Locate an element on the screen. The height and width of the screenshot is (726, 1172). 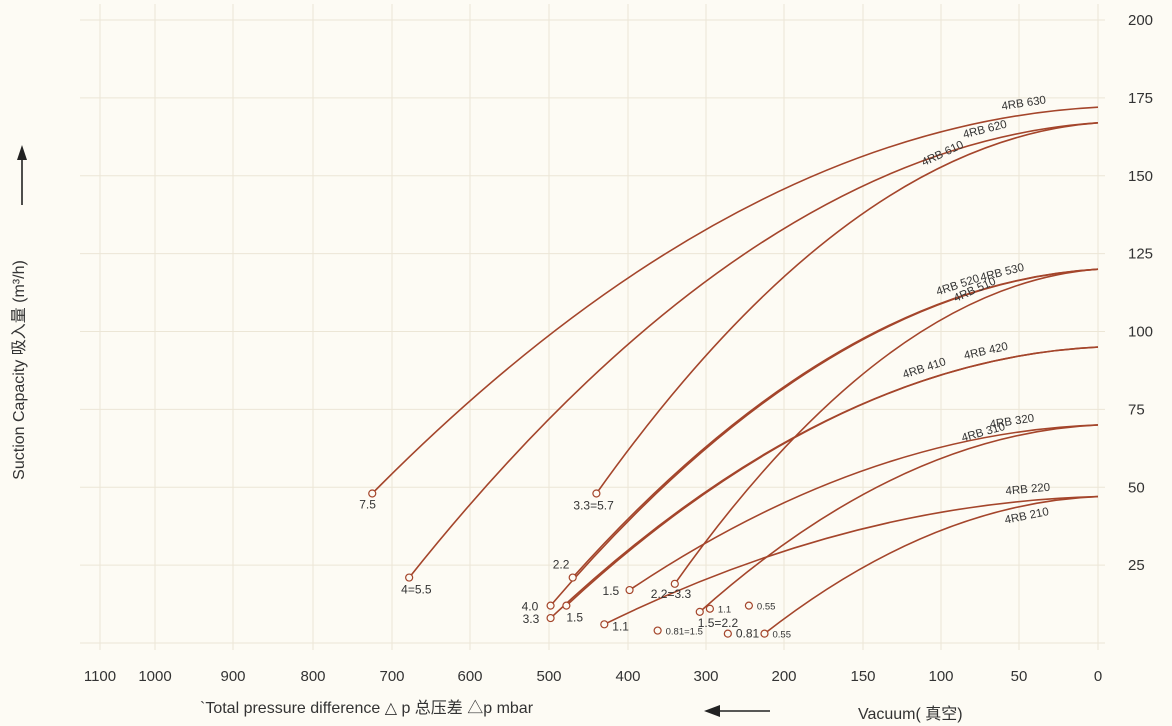
power-label: 7.5 is located at coordinates (367, 504).